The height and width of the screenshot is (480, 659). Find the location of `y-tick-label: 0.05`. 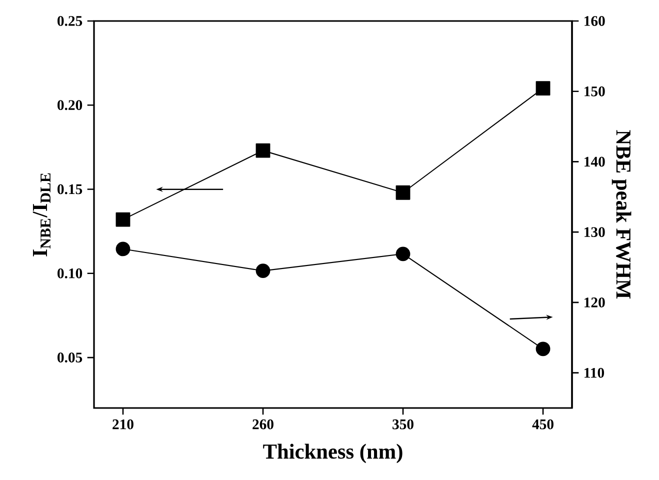

y-tick-label: 0.05 is located at coordinates (70, 357).